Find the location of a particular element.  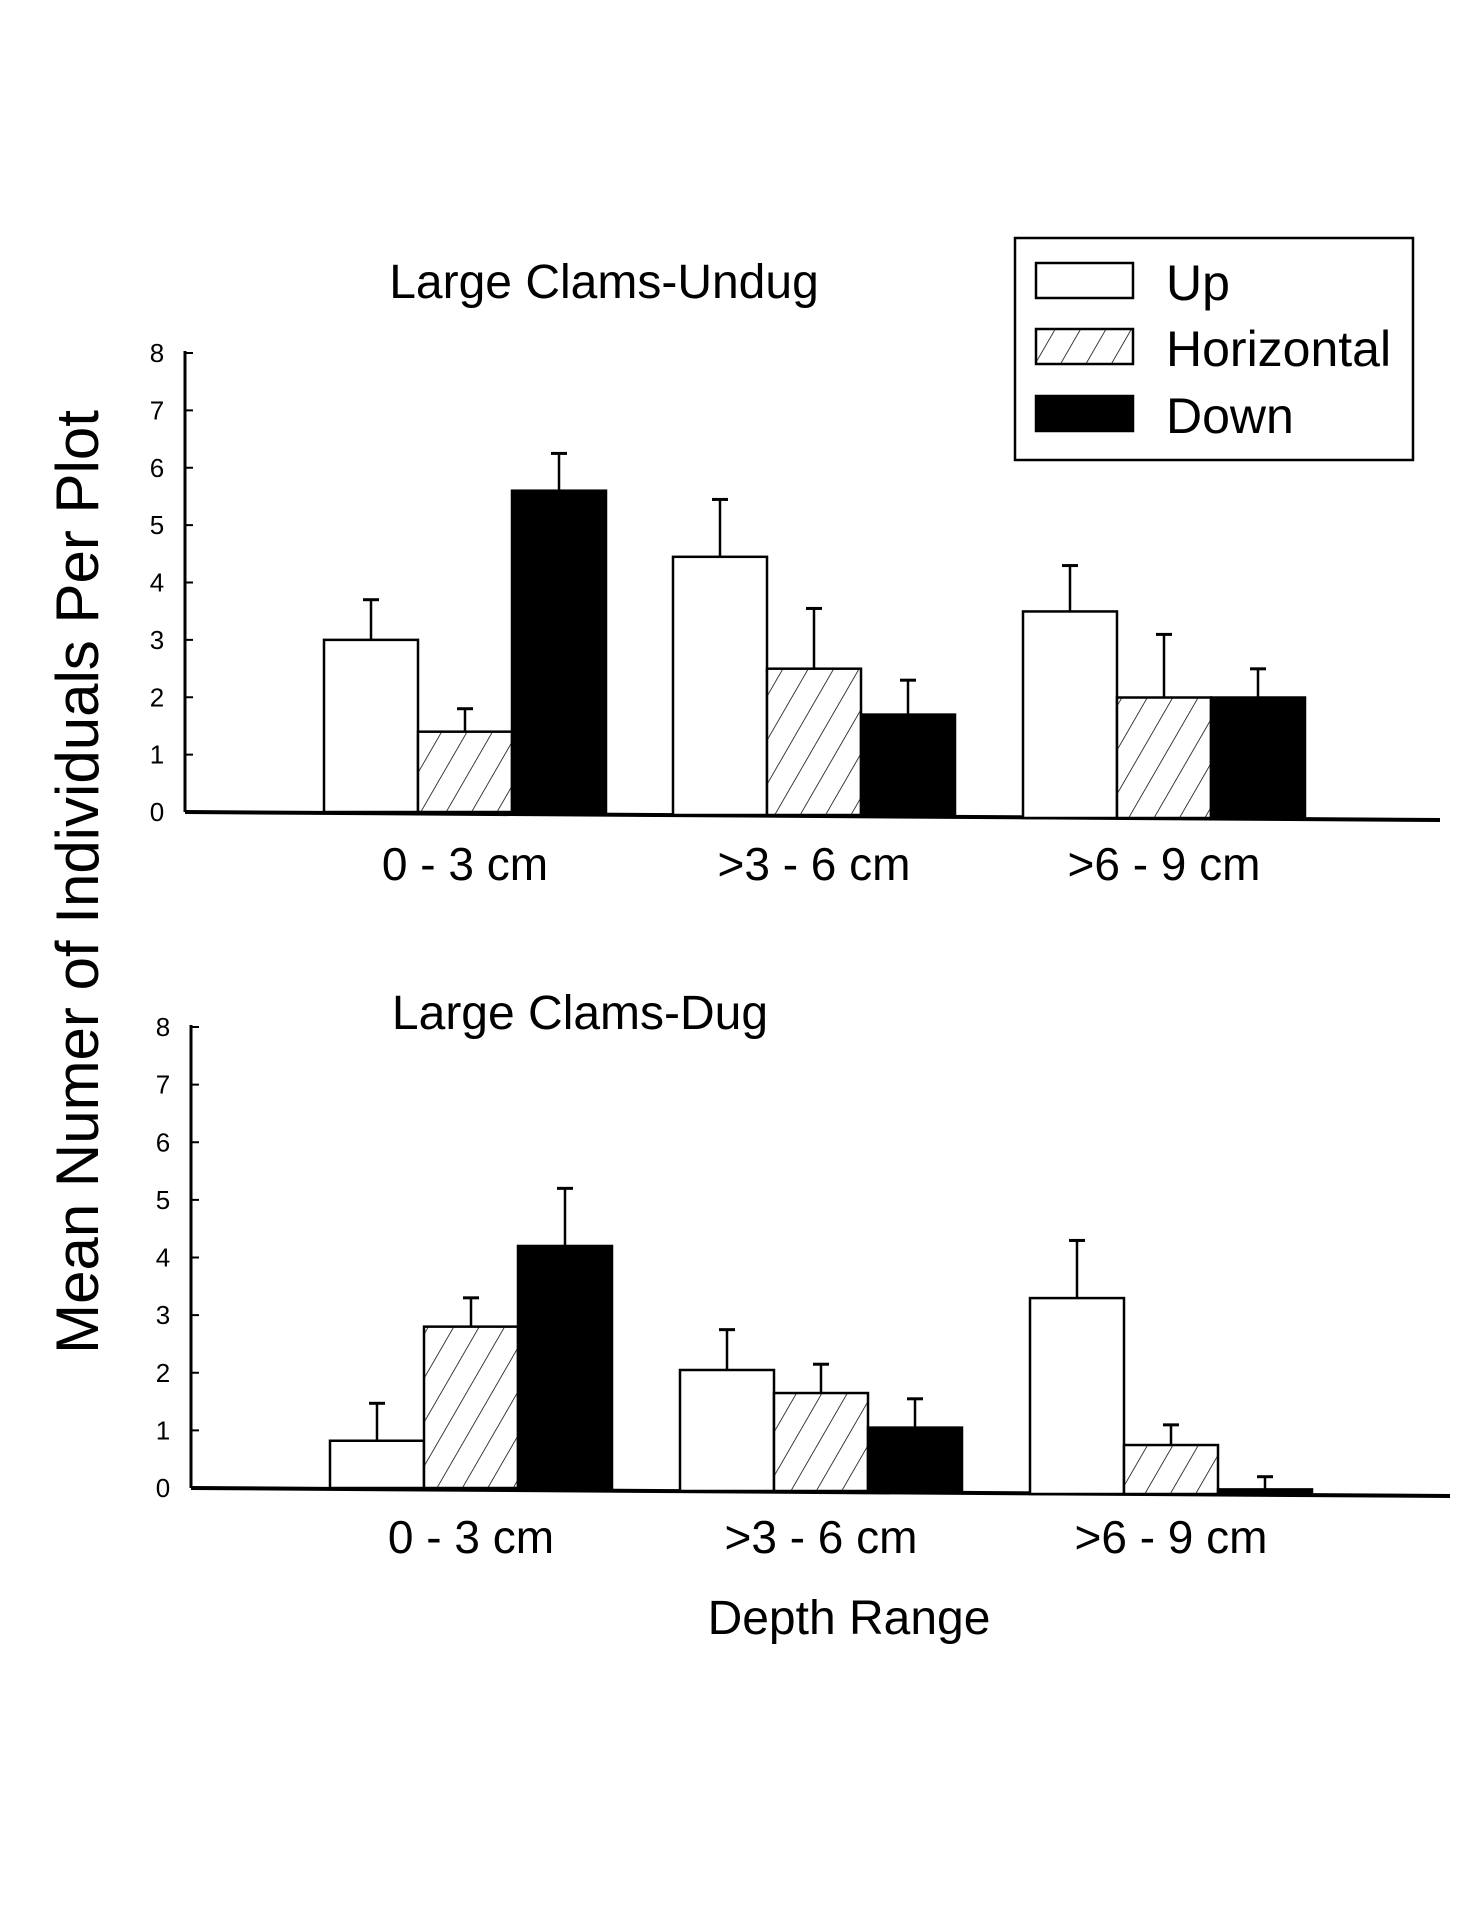

legend-label-up: Up is located at coordinates (1198, 283).